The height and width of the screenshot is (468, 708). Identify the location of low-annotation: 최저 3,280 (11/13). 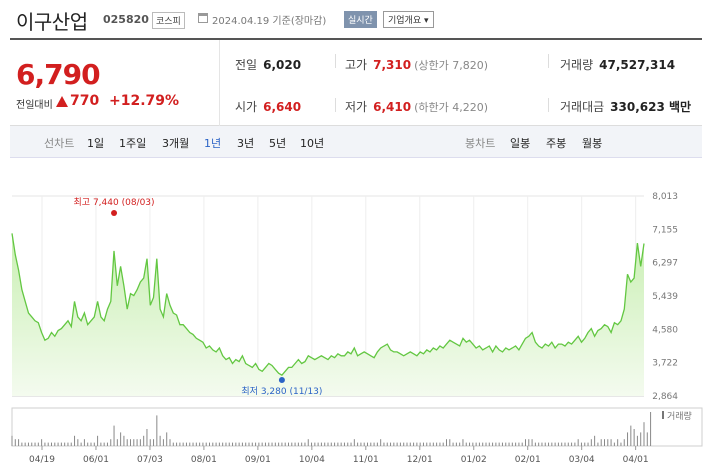
(281, 391).